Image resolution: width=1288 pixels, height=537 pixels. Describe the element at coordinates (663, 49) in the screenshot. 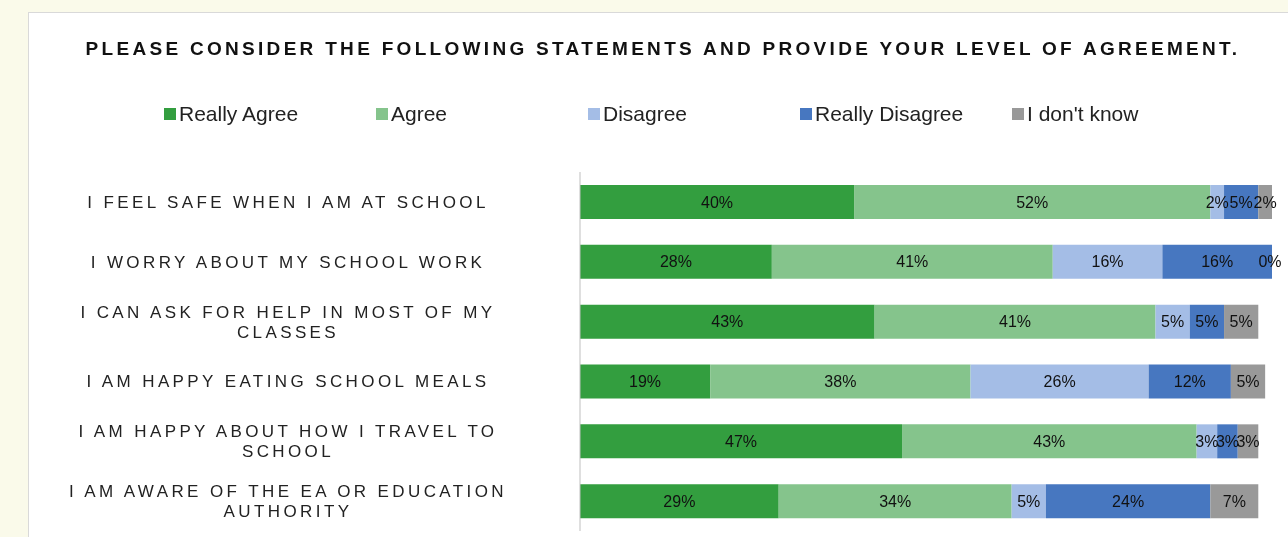

I see `chart-title: PLEASE CONSIDER THE FOLLOWING STATEMENTS AND PROVIDE YOUR LEVEL OF AGREEMENT.` at that location.